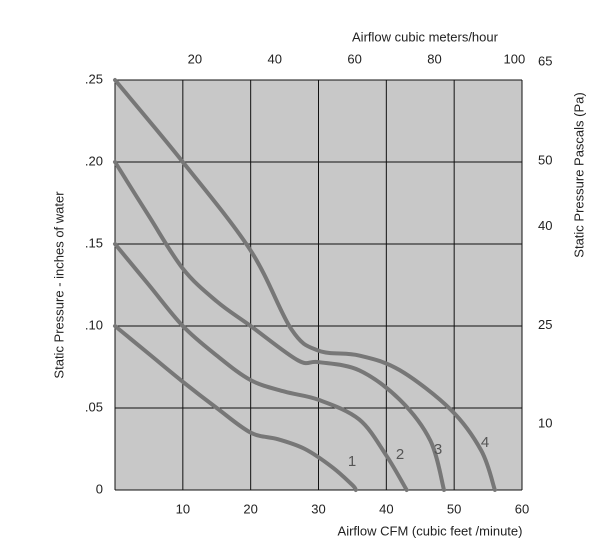 The image size is (600, 556). What do you see at coordinates (94, 78) in the screenshot?
I see `y-tick-label: .25` at bounding box center [94, 78].